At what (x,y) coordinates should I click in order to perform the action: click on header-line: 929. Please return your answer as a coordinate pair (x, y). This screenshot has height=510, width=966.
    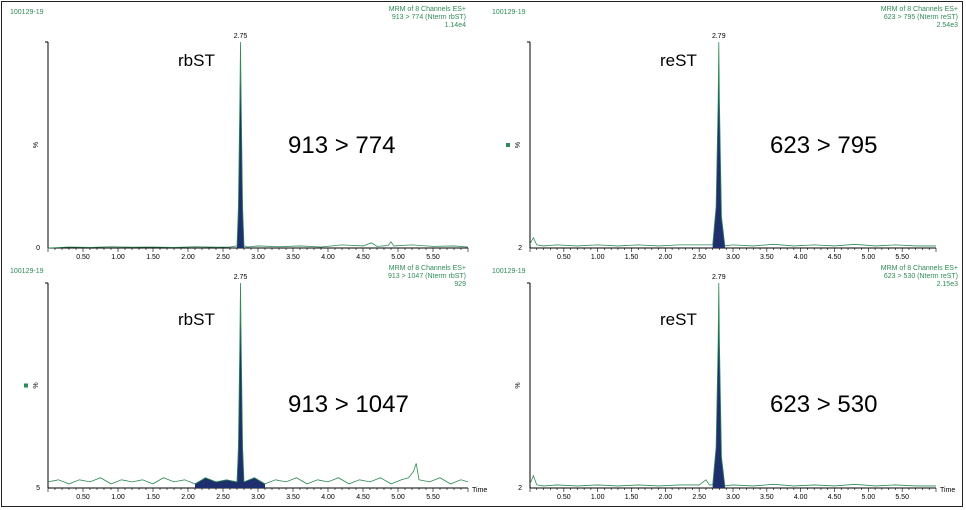
    Looking at the image, I should click on (460, 284).